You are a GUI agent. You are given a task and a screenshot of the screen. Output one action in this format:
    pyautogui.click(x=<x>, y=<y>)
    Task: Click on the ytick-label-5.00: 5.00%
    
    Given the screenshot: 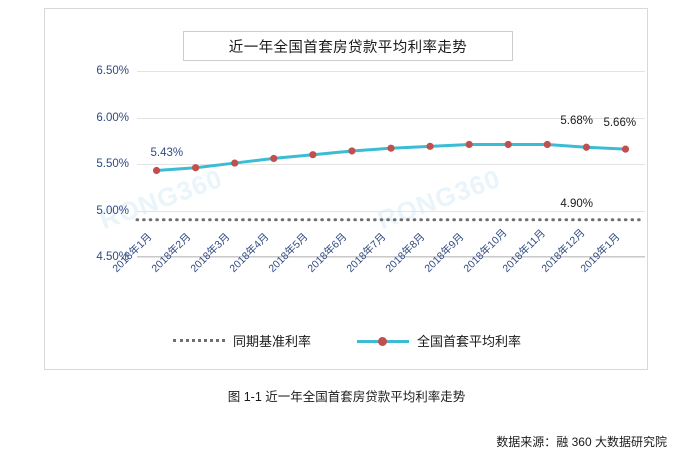 What is the action you would take?
    pyautogui.click(x=112, y=210)
    